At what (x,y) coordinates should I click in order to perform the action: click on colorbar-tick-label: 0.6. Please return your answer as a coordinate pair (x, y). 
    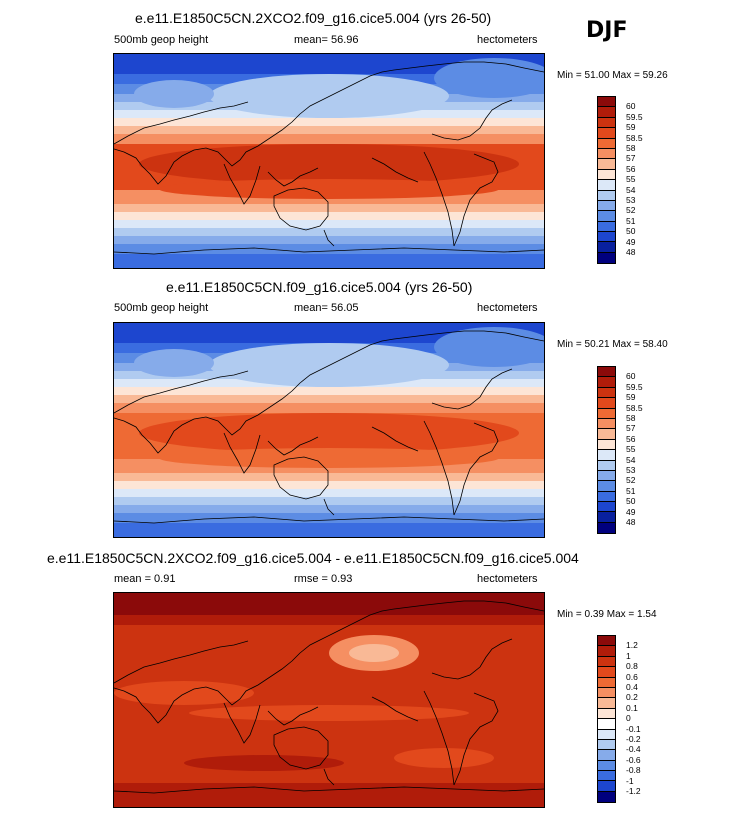
    Looking at the image, I should click on (632, 676).